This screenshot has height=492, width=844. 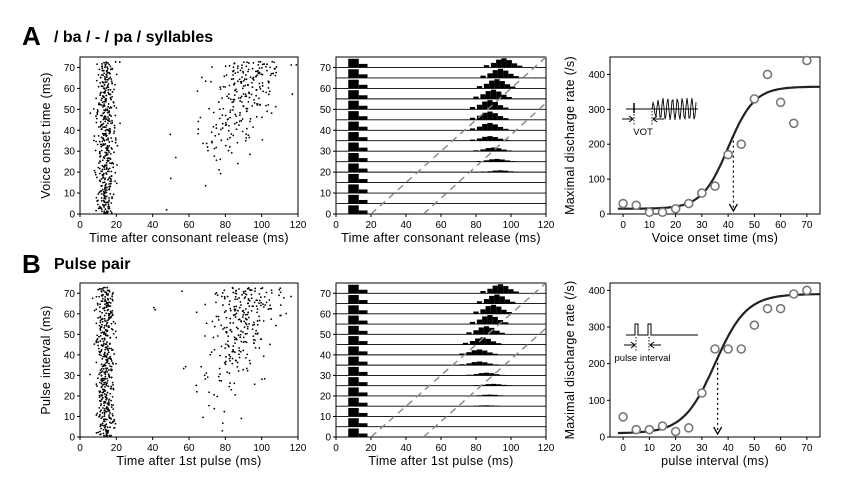 What do you see at coordinates (570, 360) in the screenshot?
I see `B-rate-ylabel: Maximal discharge rate (/s)` at bounding box center [570, 360].